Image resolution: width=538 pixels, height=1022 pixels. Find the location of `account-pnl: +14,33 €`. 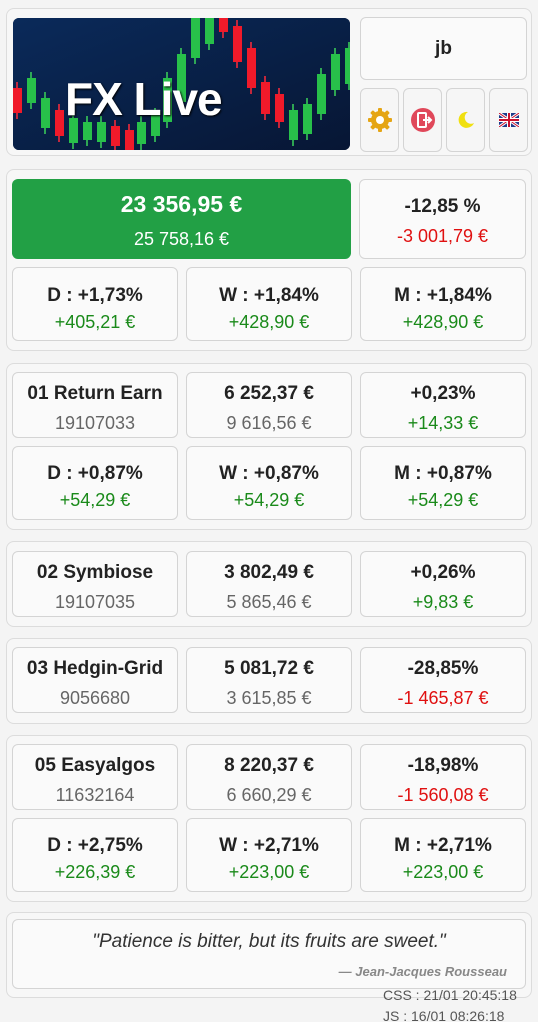

account-pnl: +14,33 € is located at coordinates (443, 423).